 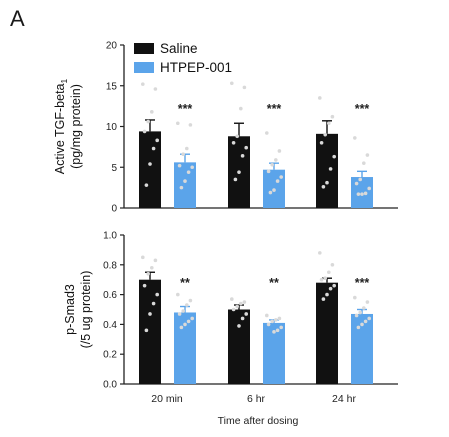 I want to click on y-axis-label-main: p-Smad3, so click(x=70, y=309).